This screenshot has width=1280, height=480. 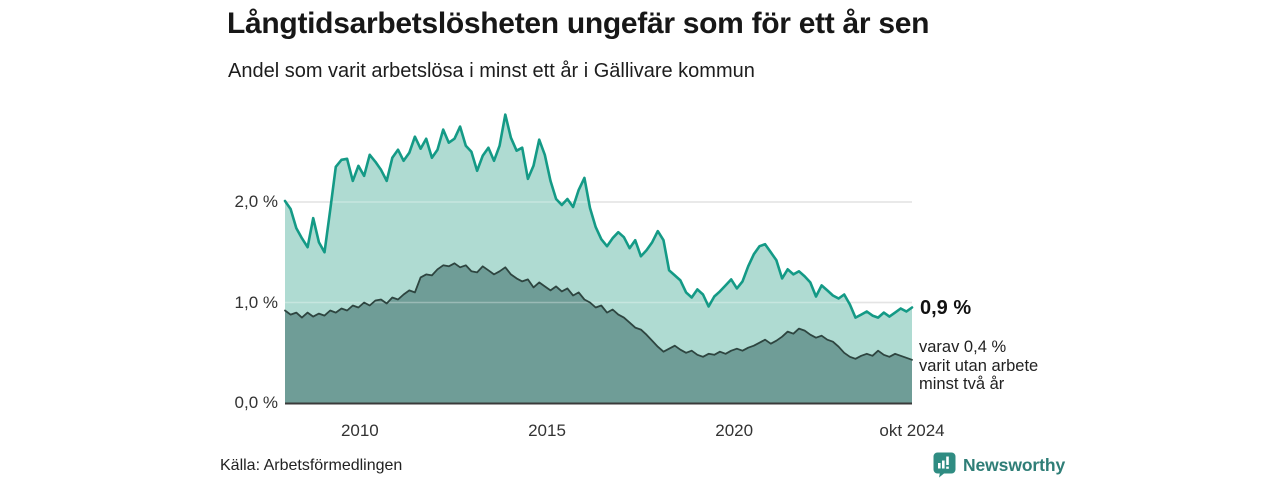 I want to click on x-tick-label-okt-2024: okt 2024, so click(x=912, y=430).